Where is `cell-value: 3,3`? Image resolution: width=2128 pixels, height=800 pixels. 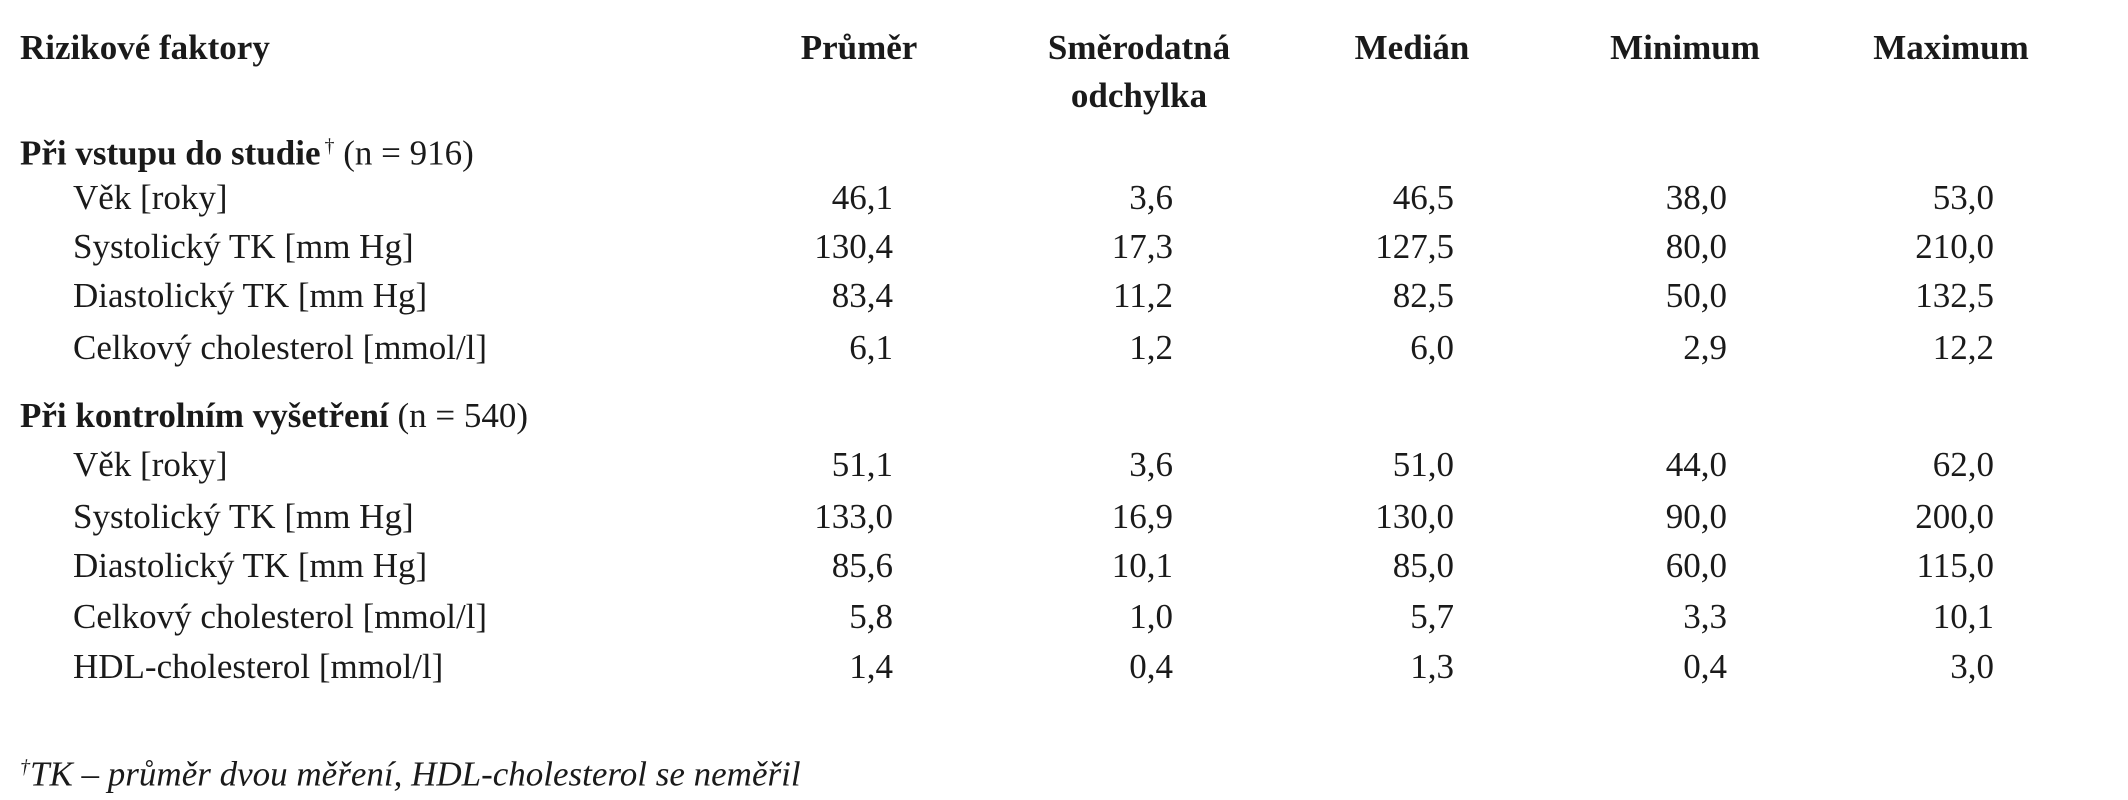
cell-value: 3,3 is located at coordinates (1705, 616).